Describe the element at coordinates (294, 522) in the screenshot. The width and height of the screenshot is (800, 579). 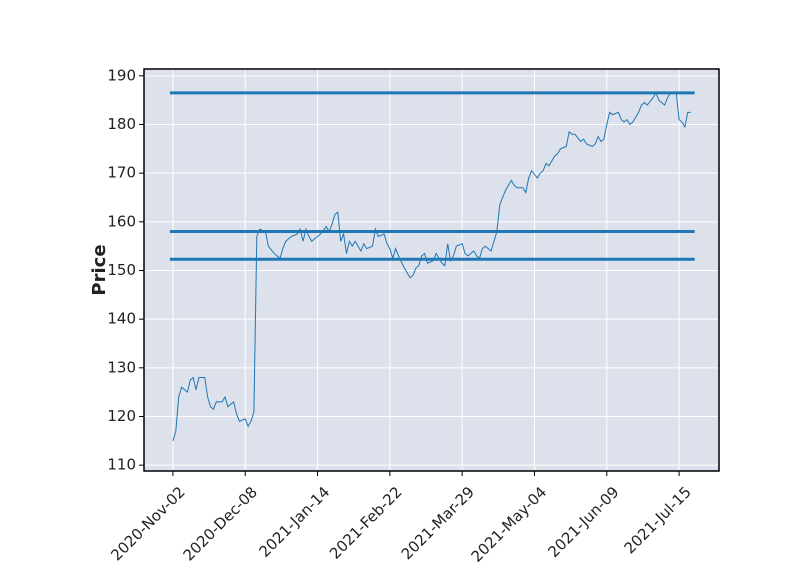
I see `x-tick-label: 2021-Jan-14` at that location.